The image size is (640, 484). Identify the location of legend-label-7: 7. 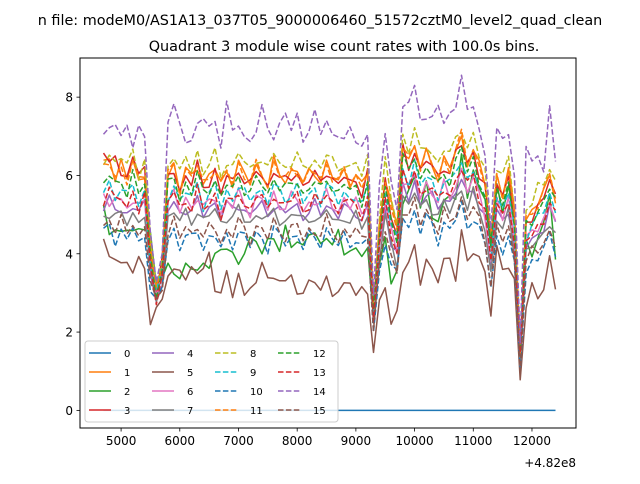
(190, 411).